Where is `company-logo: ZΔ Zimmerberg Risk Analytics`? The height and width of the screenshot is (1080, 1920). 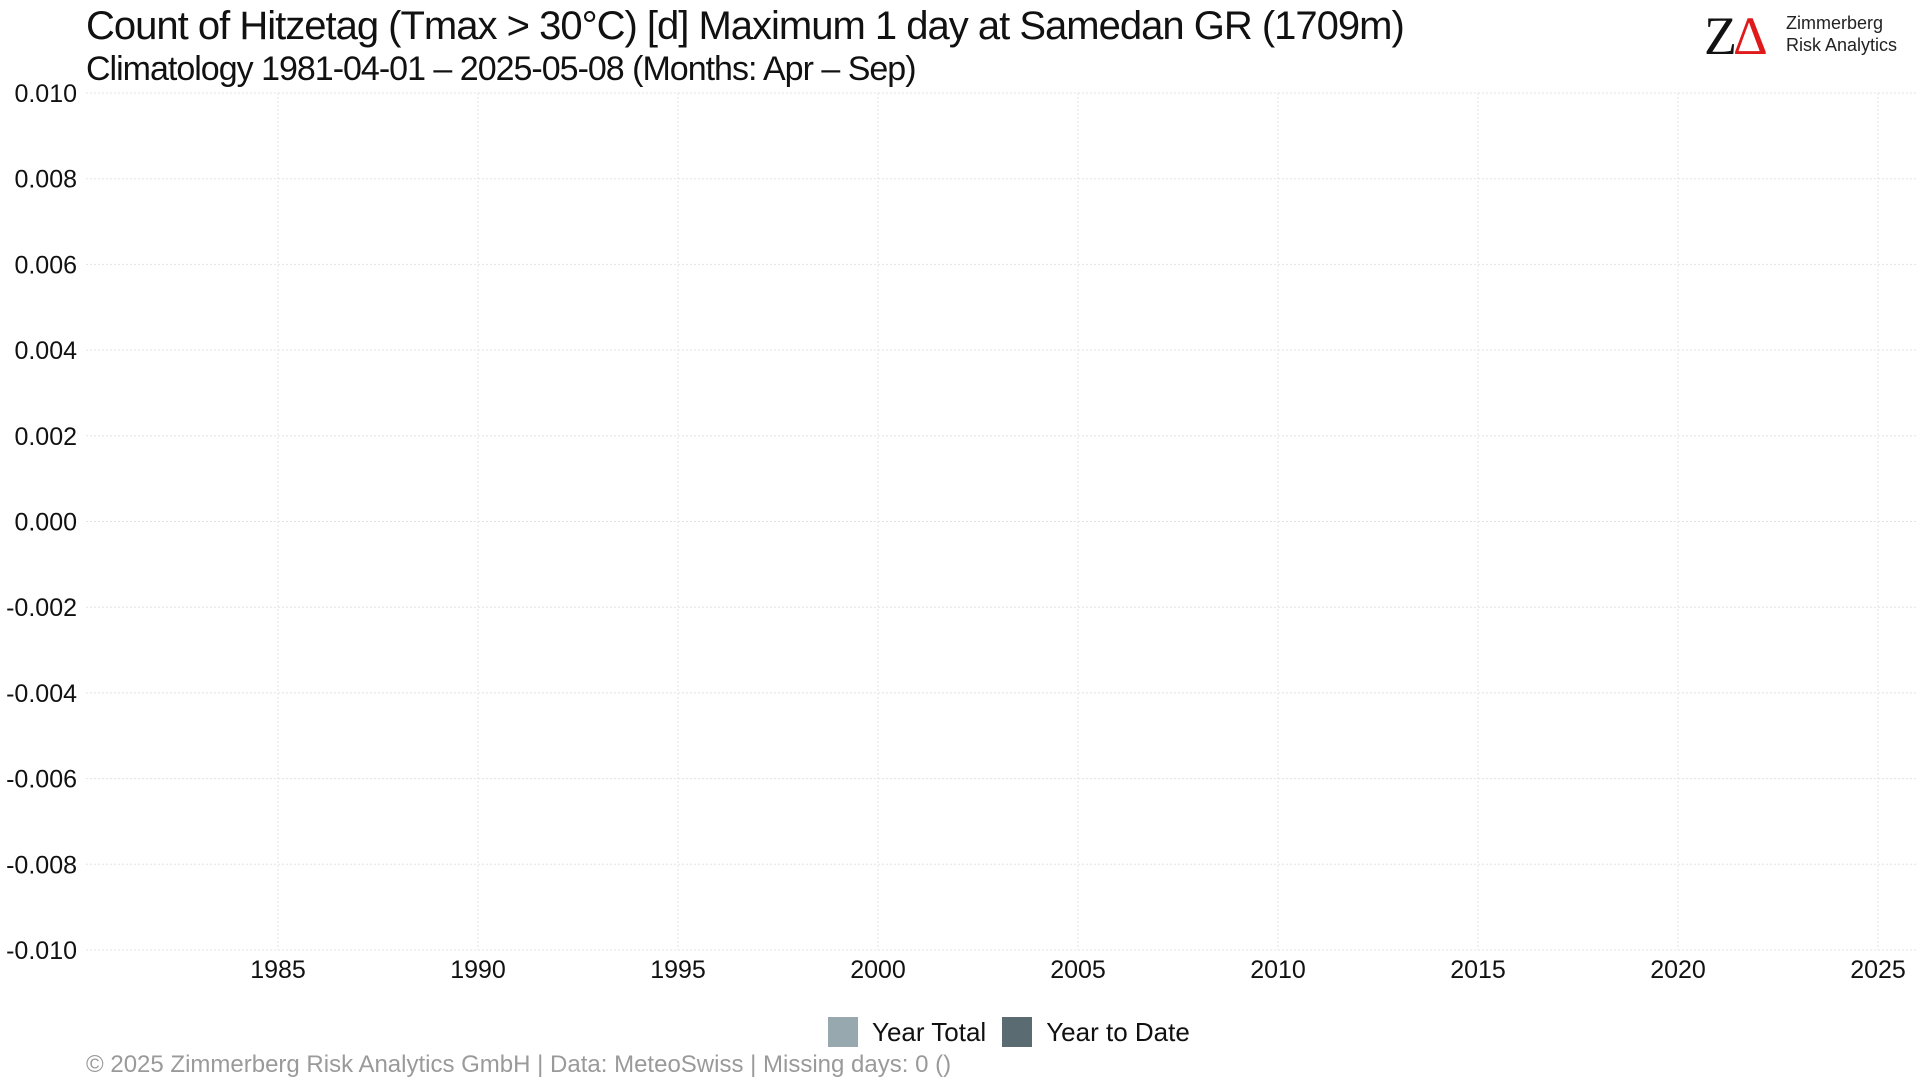
company-logo: ZΔ Zimmerberg Risk Analytics is located at coordinates (1804, 36).